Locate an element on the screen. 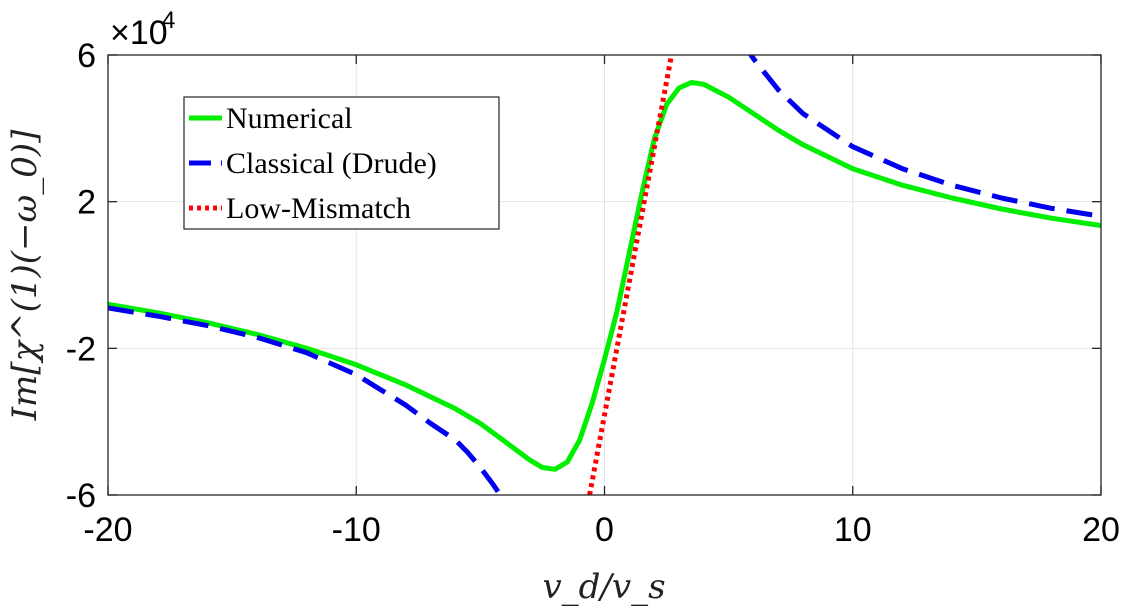 The height and width of the screenshot is (611, 1127). y-multiplier-exponent: 4 is located at coordinates (168, 20).